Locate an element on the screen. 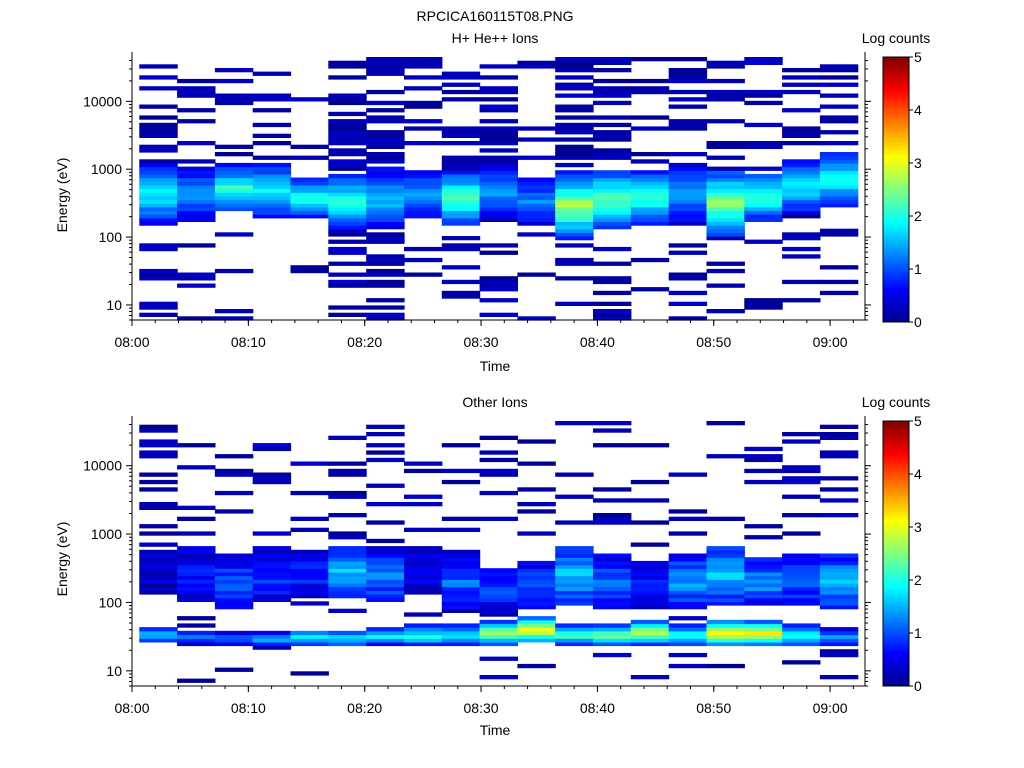 This screenshot has width=1024, height=768. panel-title: H+ He++ Ions is located at coordinates (495, 38).